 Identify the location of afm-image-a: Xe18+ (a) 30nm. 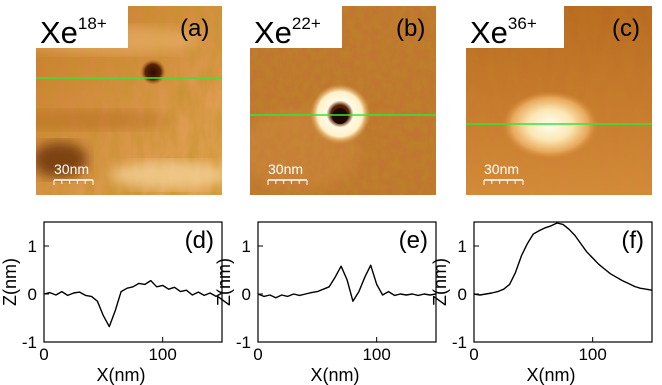
(129, 100).